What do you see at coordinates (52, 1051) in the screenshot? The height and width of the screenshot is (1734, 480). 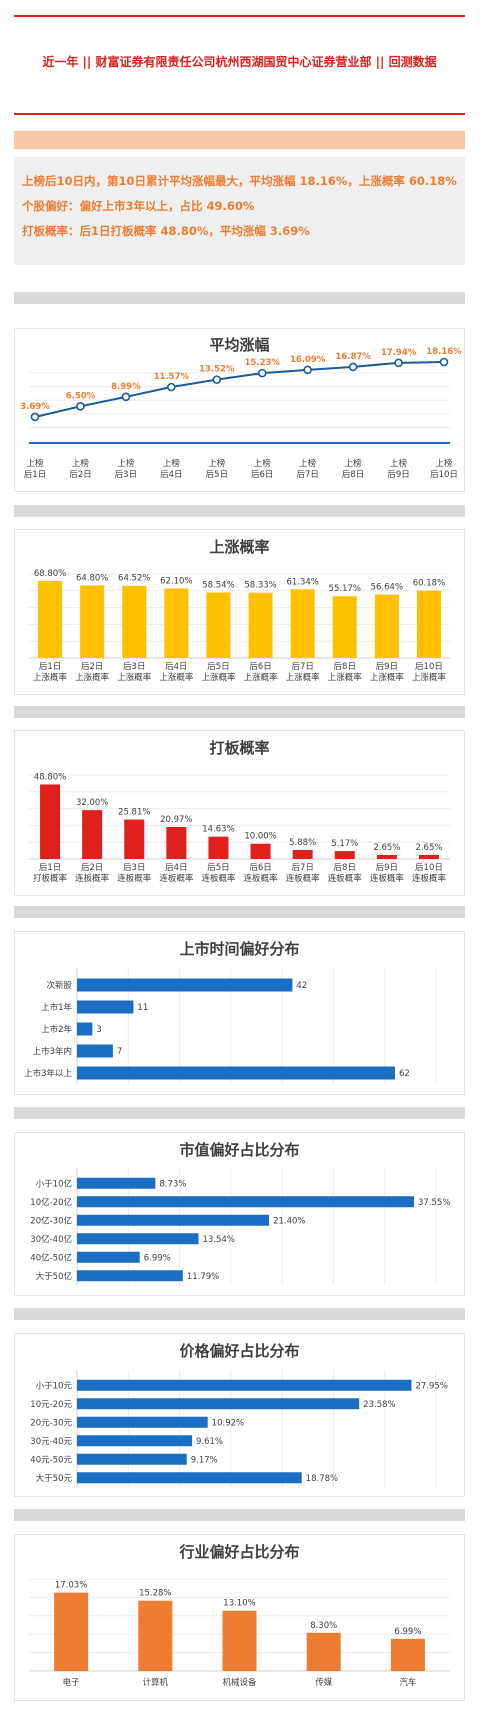 I see `tick-label: 上市3年内` at bounding box center [52, 1051].